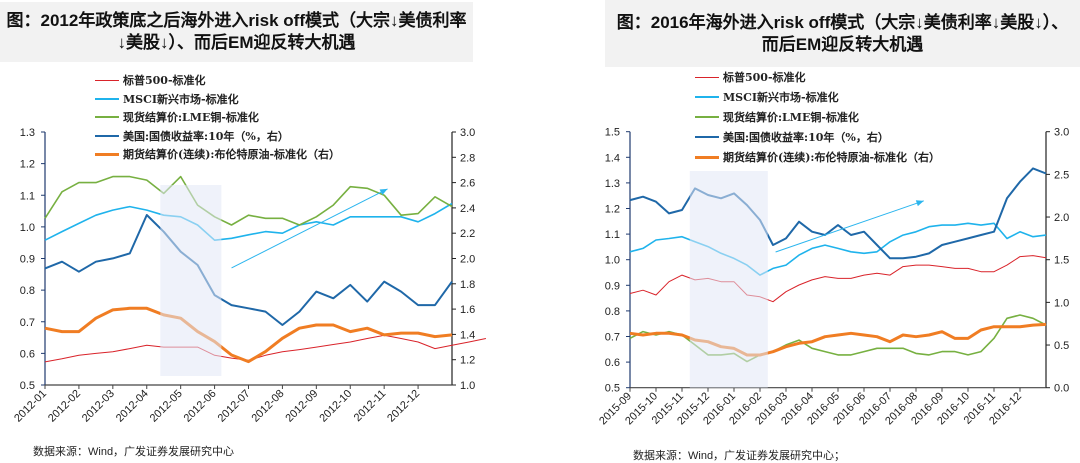 The width and height of the screenshot is (1080, 463). Describe the element at coordinates (467, 234) in the screenshot. I see `right-y-tick-label: 2.2` at that location.